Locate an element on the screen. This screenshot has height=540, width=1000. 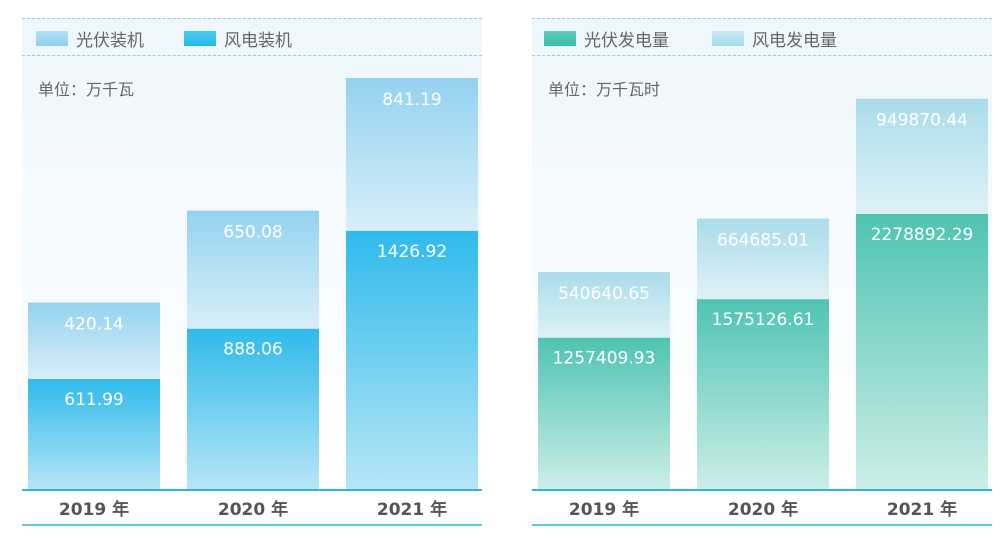
unit-label: 单位：万千瓦时 is located at coordinates (604, 89).